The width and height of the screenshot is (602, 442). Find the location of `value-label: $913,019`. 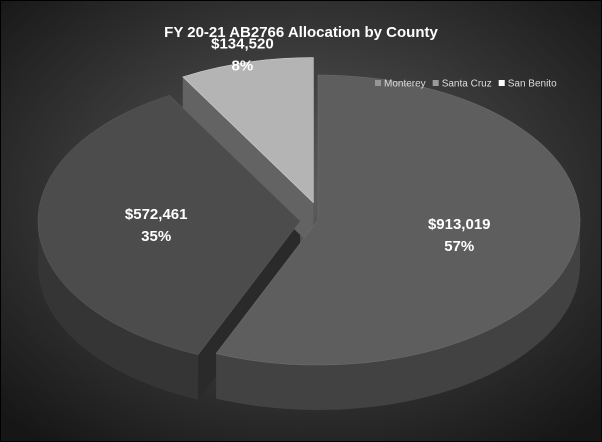

value-label: $913,019 is located at coordinates (459, 224).